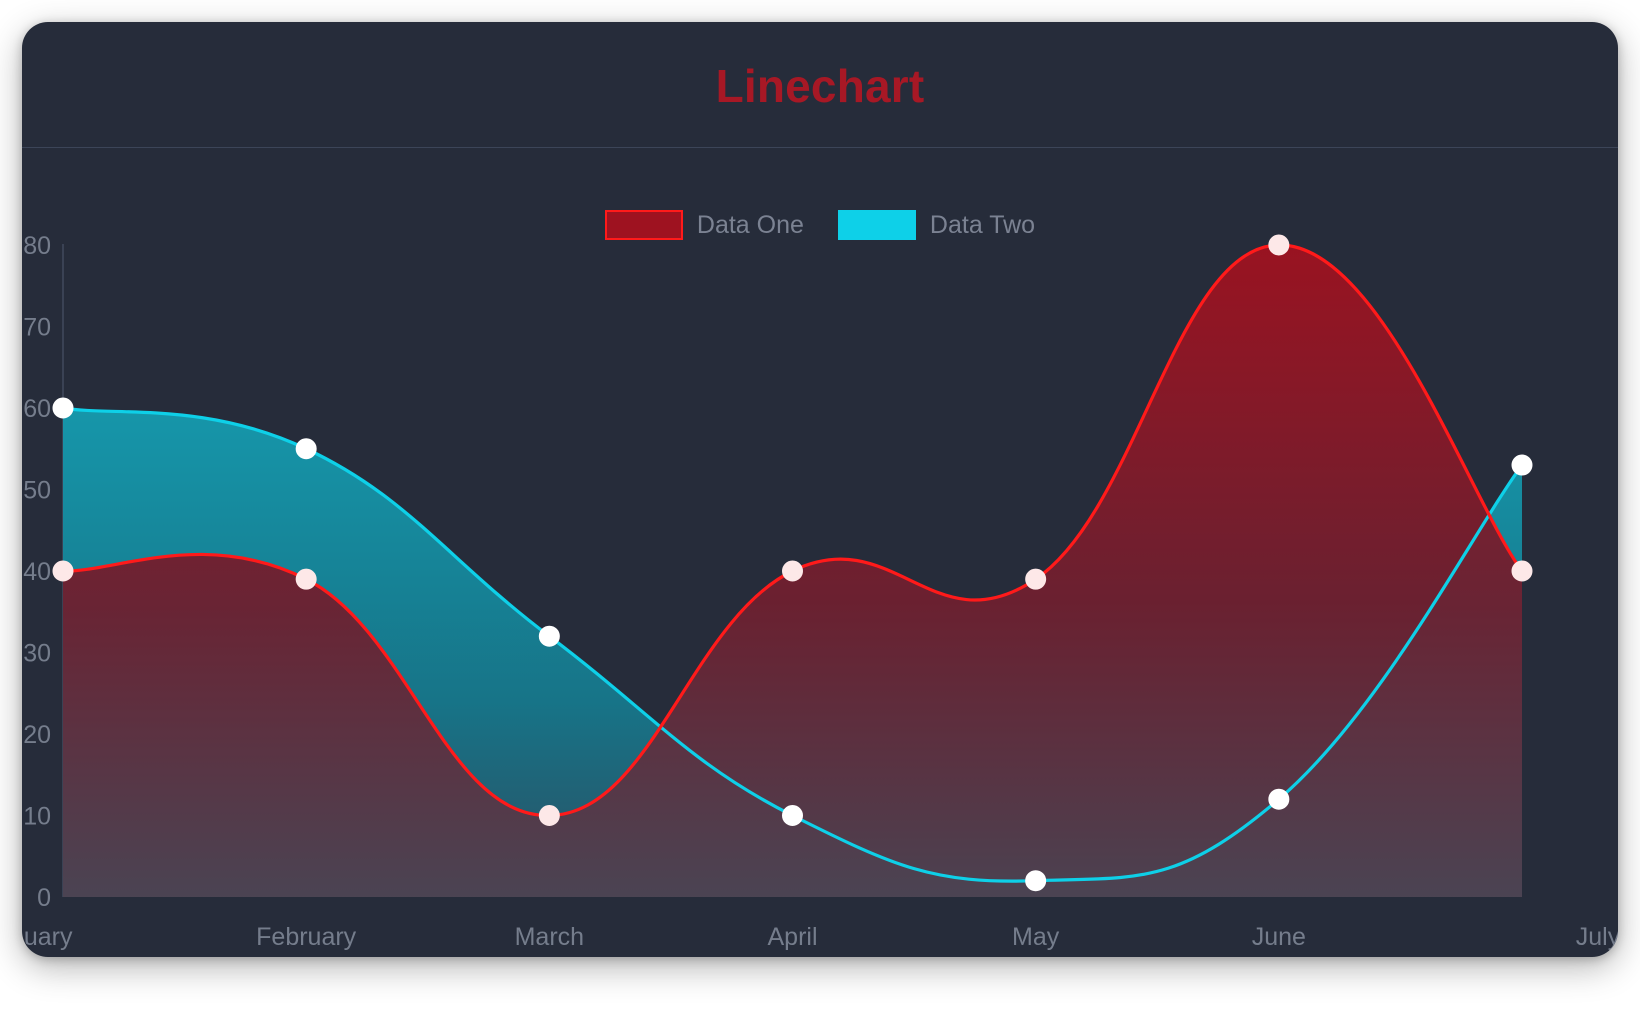 The height and width of the screenshot is (1022, 1640). I want to click on legend-item-data-one: Data One, so click(704, 225).